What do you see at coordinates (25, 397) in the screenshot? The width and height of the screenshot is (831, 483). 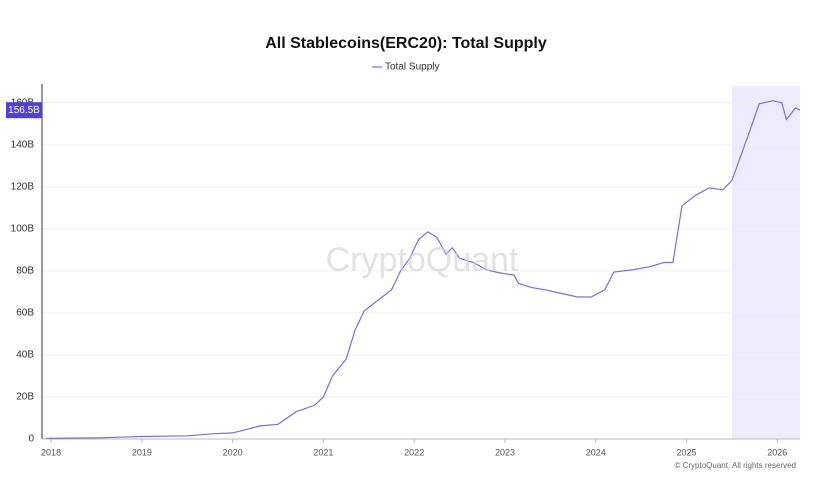 I see `y-tick-label: 20B` at bounding box center [25, 397].